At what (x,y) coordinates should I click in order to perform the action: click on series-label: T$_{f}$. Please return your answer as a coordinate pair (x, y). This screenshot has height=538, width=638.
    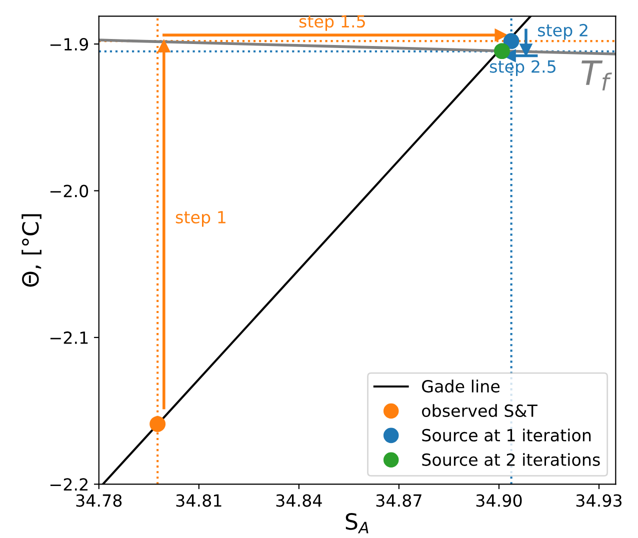
    Looking at the image, I should click on (597, 75).